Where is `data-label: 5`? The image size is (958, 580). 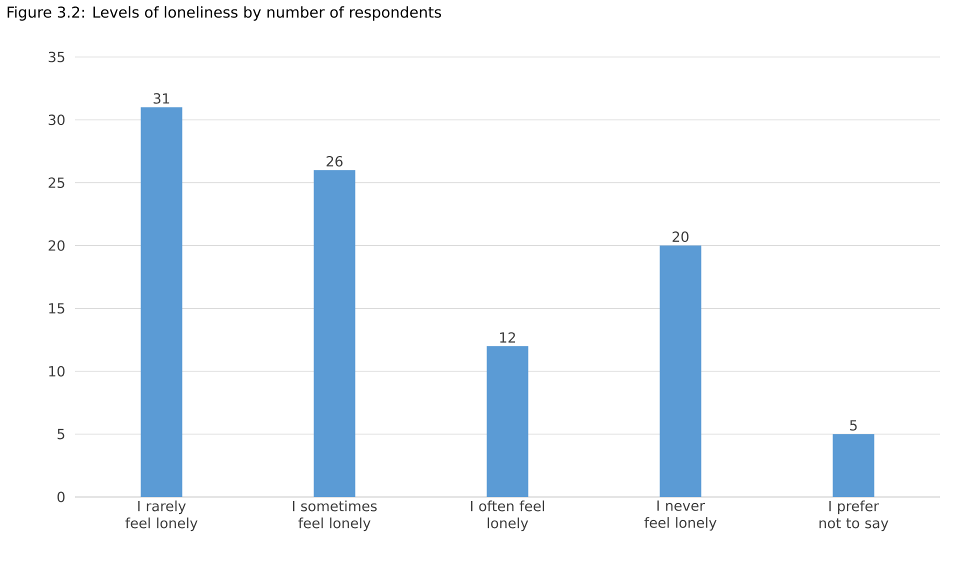 data-label: 5 is located at coordinates (853, 425).